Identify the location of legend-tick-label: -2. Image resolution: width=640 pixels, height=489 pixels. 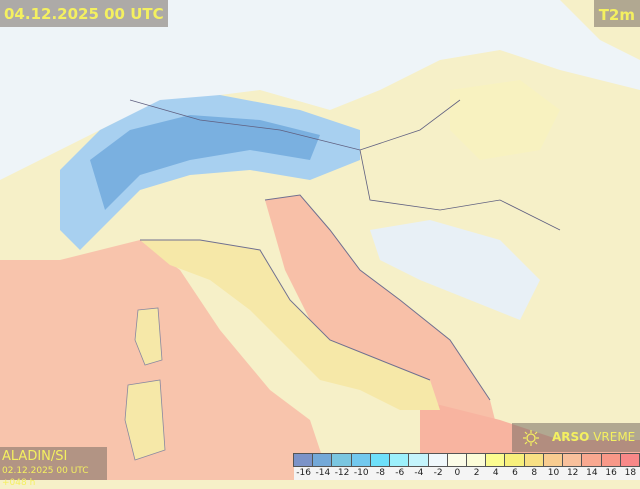
(438, 473).